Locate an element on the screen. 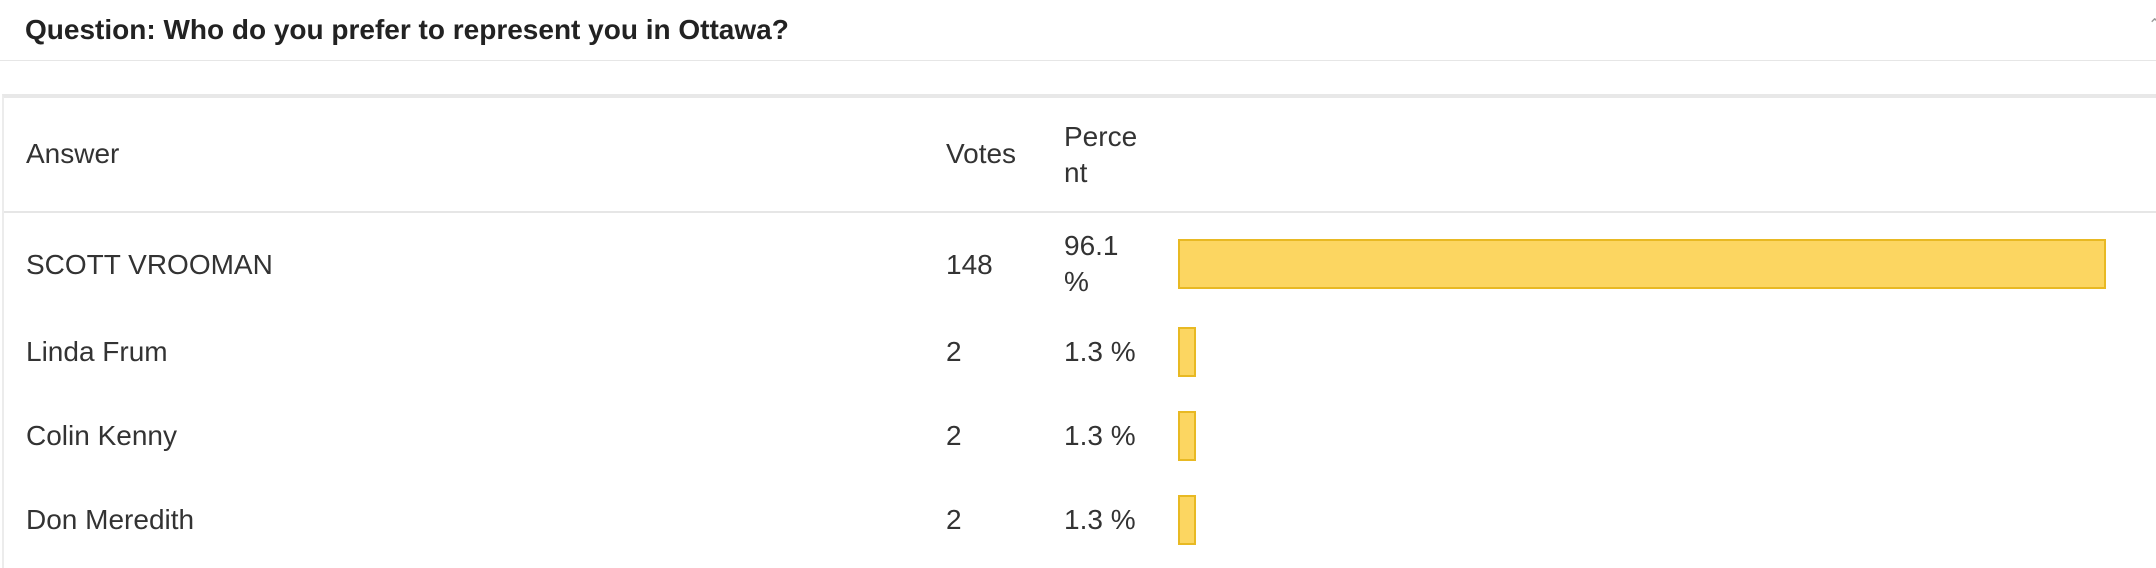 The image size is (2156, 568). answer-cell: Linda Frum is located at coordinates (97, 351).